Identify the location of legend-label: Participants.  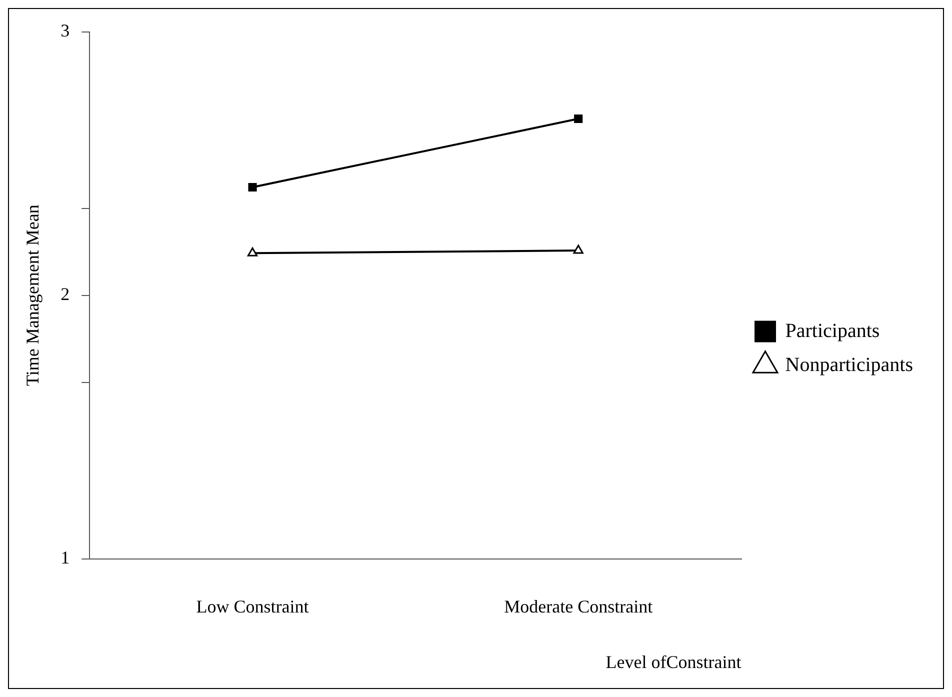
(832, 331).